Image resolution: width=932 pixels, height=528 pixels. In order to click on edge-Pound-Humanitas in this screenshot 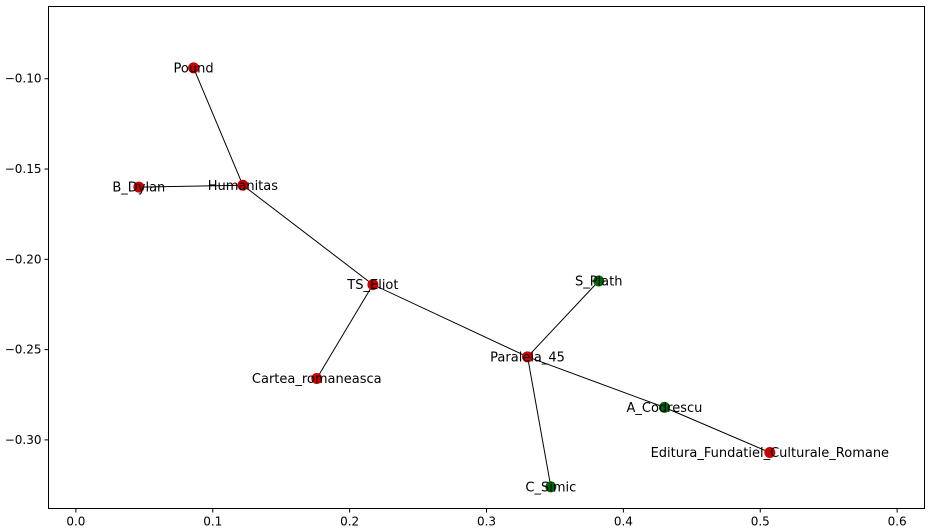, I will do `click(218, 126)`.